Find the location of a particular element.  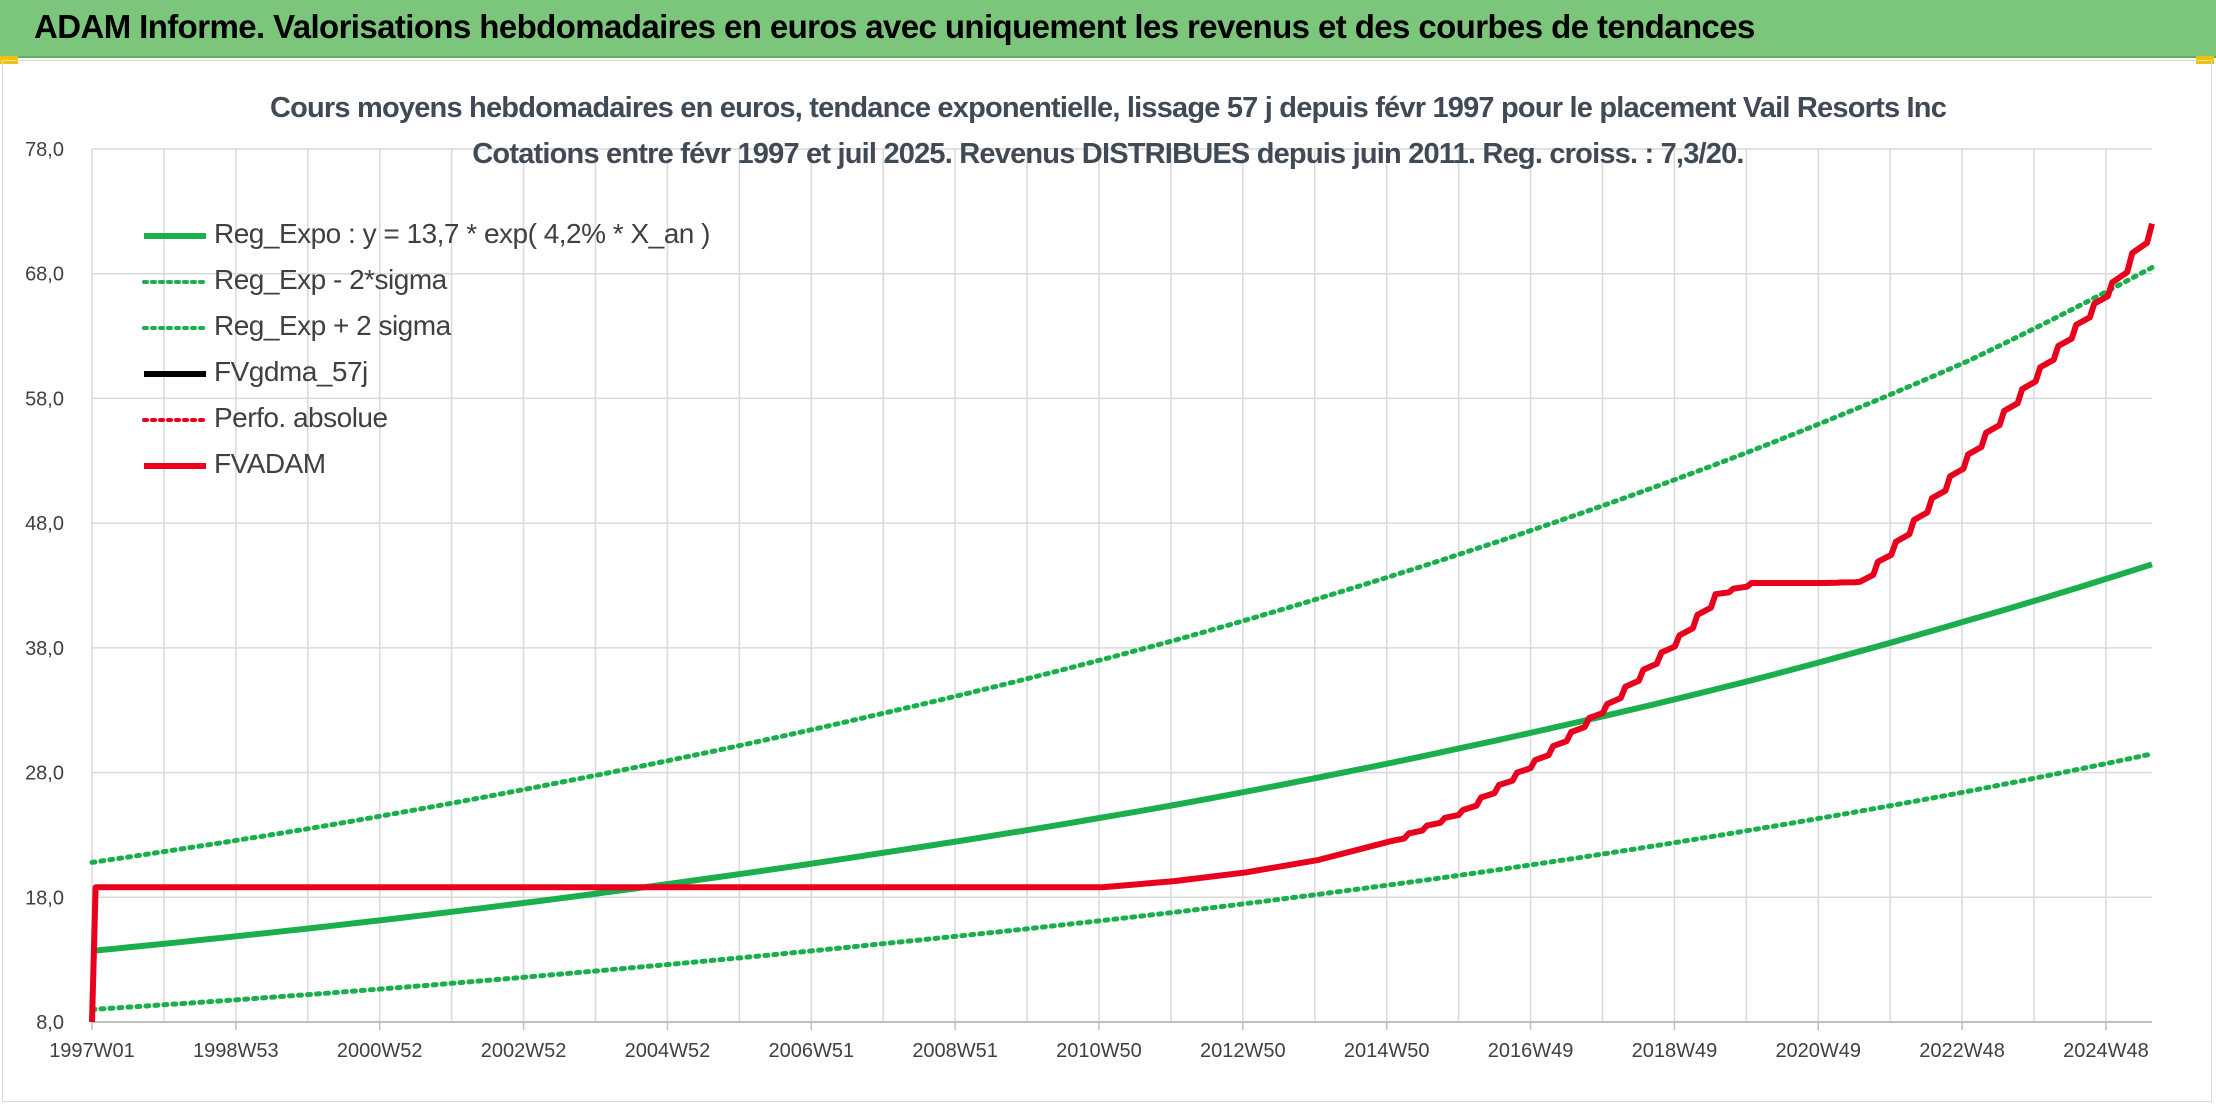

x-tick-label: 2004W52 is located at coordinates (668, 1051).